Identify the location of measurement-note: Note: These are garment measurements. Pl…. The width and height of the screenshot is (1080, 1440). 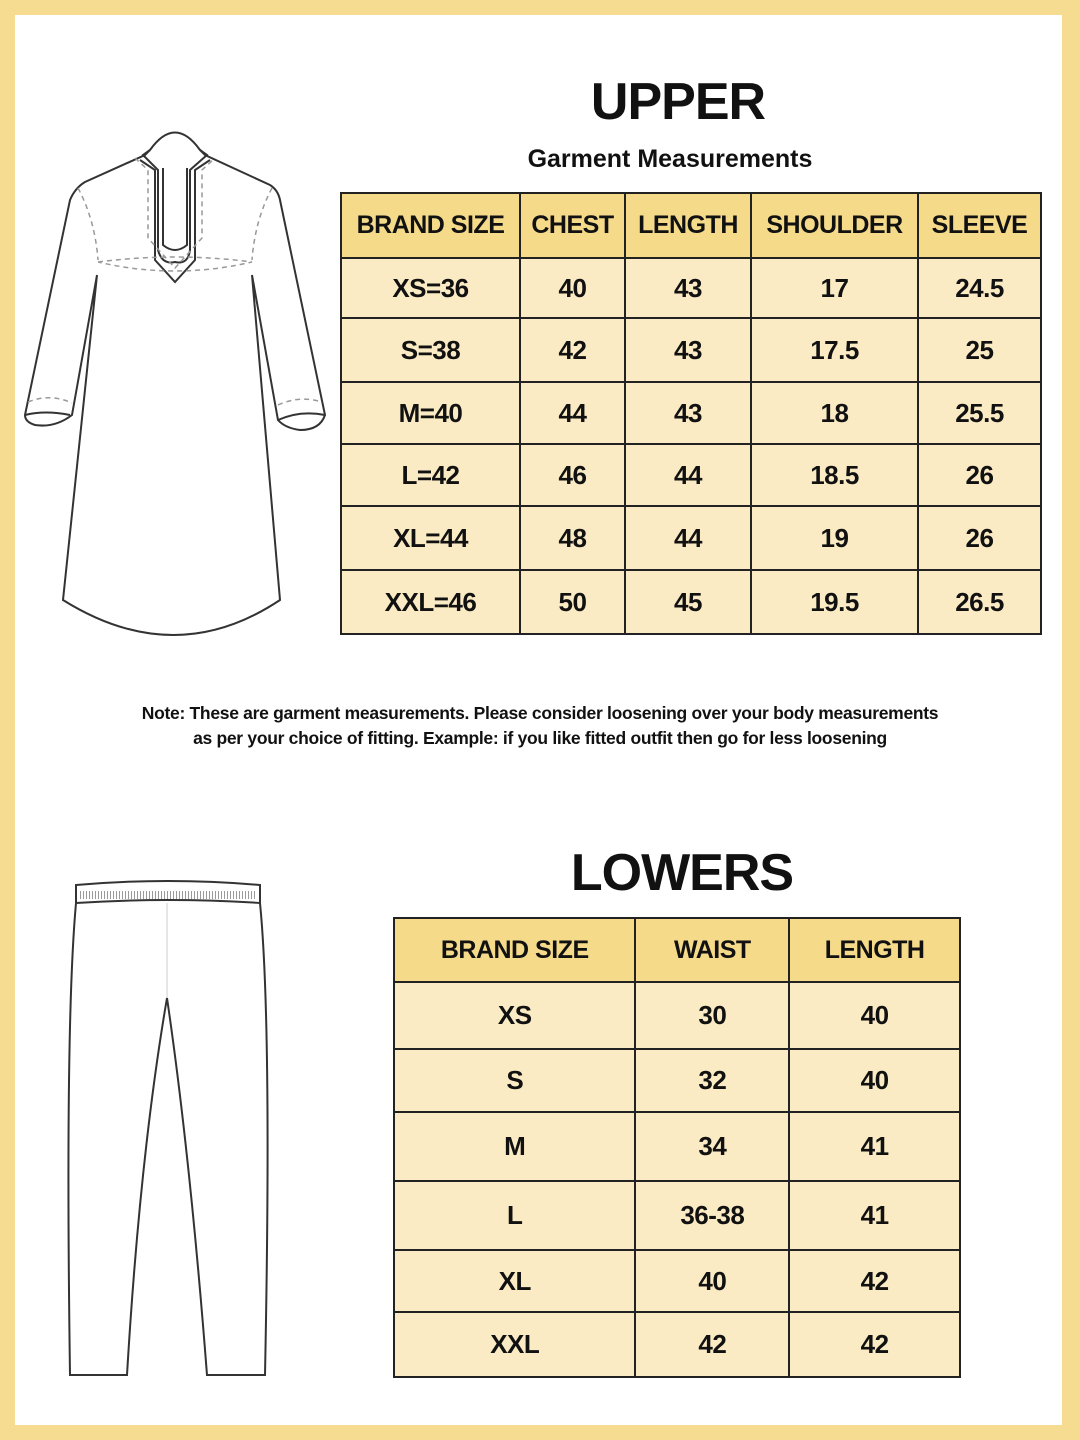
(540, 726).